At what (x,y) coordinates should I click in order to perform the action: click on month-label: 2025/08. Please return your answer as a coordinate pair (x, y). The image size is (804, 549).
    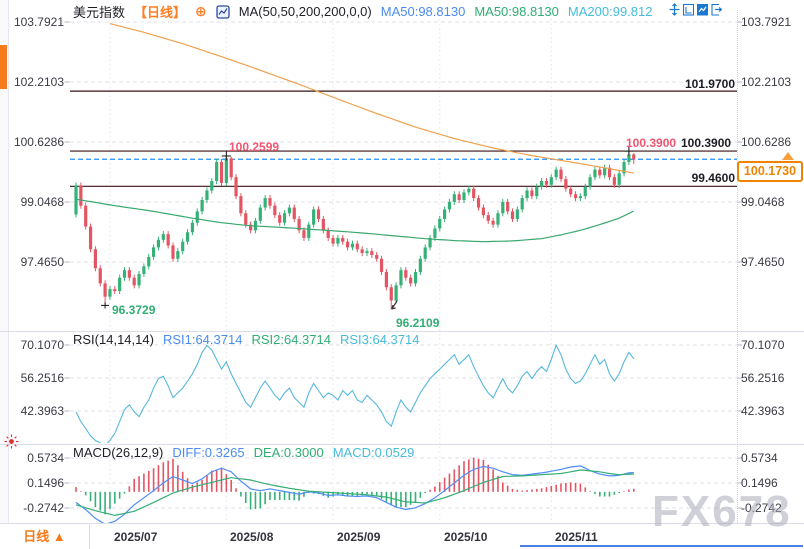
    Looking at the image, I should click on (252, 537).